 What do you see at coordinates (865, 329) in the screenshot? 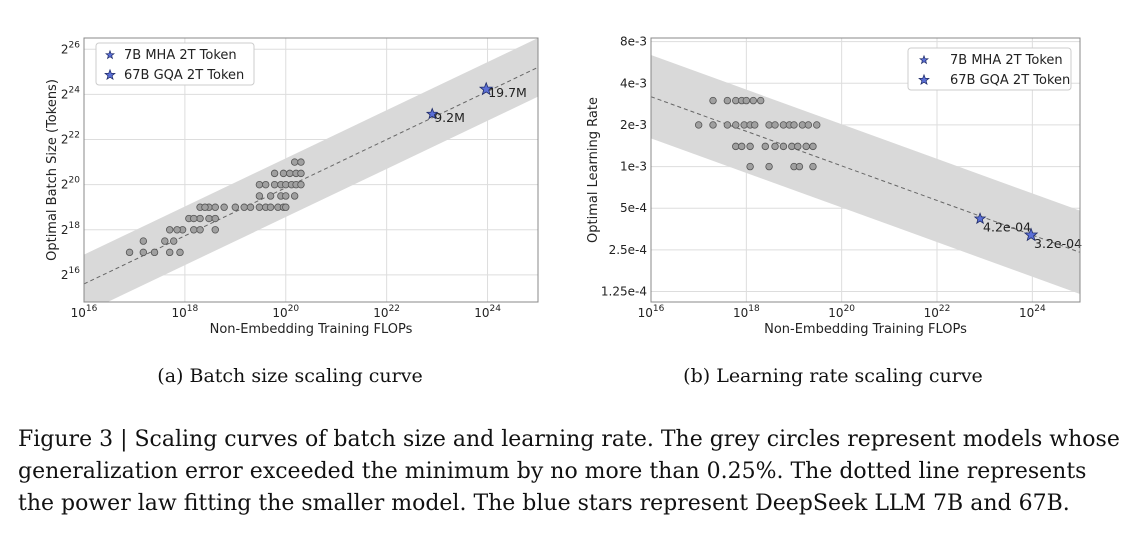
I see `x-axis-label: Non-Embedding Training FLOPs` at bounding box center [865, 329].